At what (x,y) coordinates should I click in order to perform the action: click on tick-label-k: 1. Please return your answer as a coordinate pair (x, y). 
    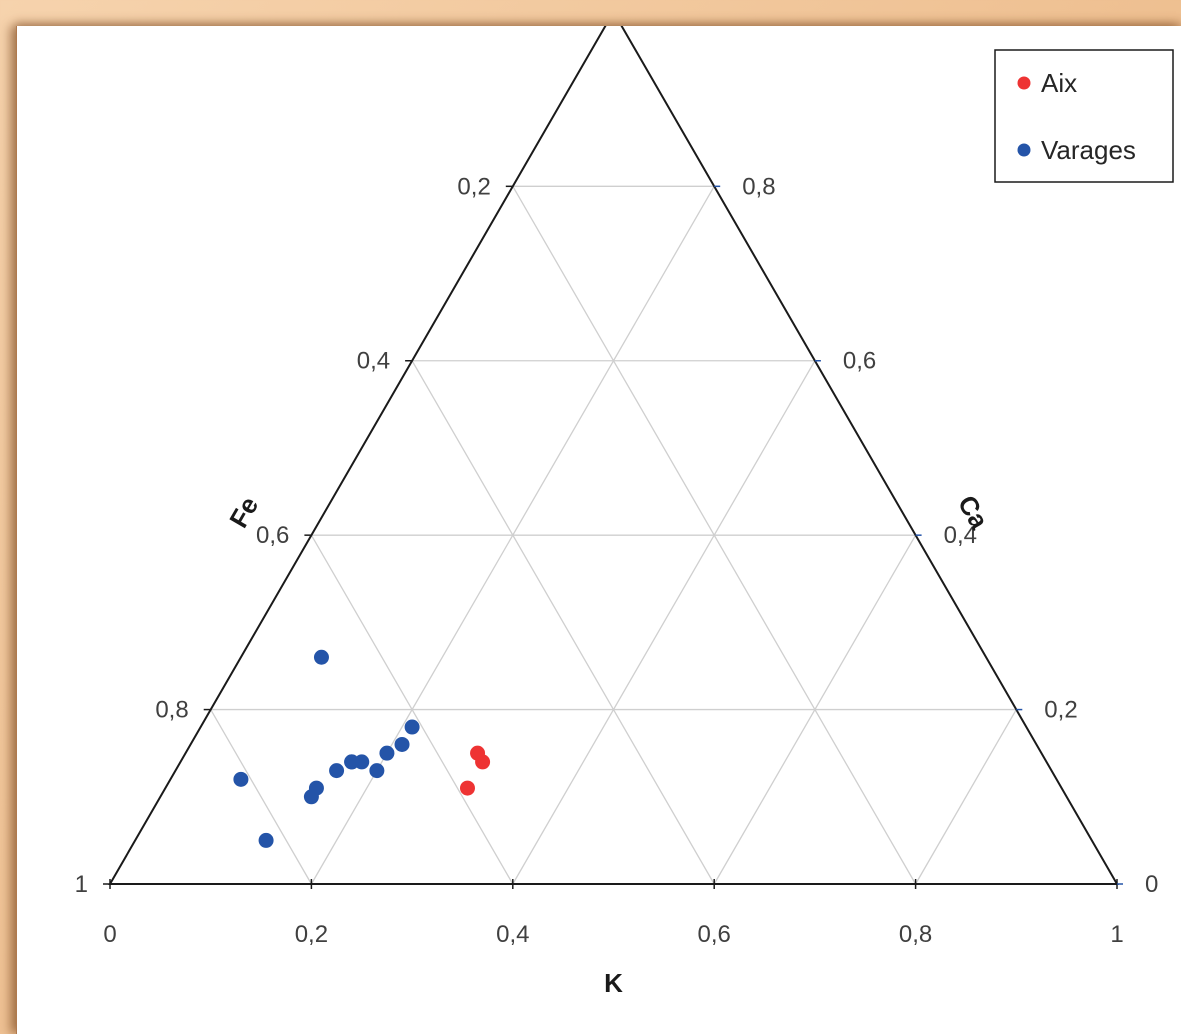
    Looking at the image, I should click on (1116, 934).